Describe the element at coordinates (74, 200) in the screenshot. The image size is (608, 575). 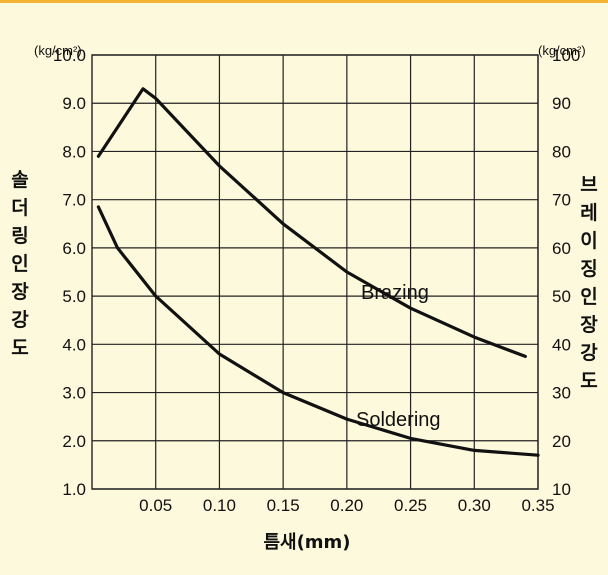
I see `left-tick-label: 7.0` at that location.